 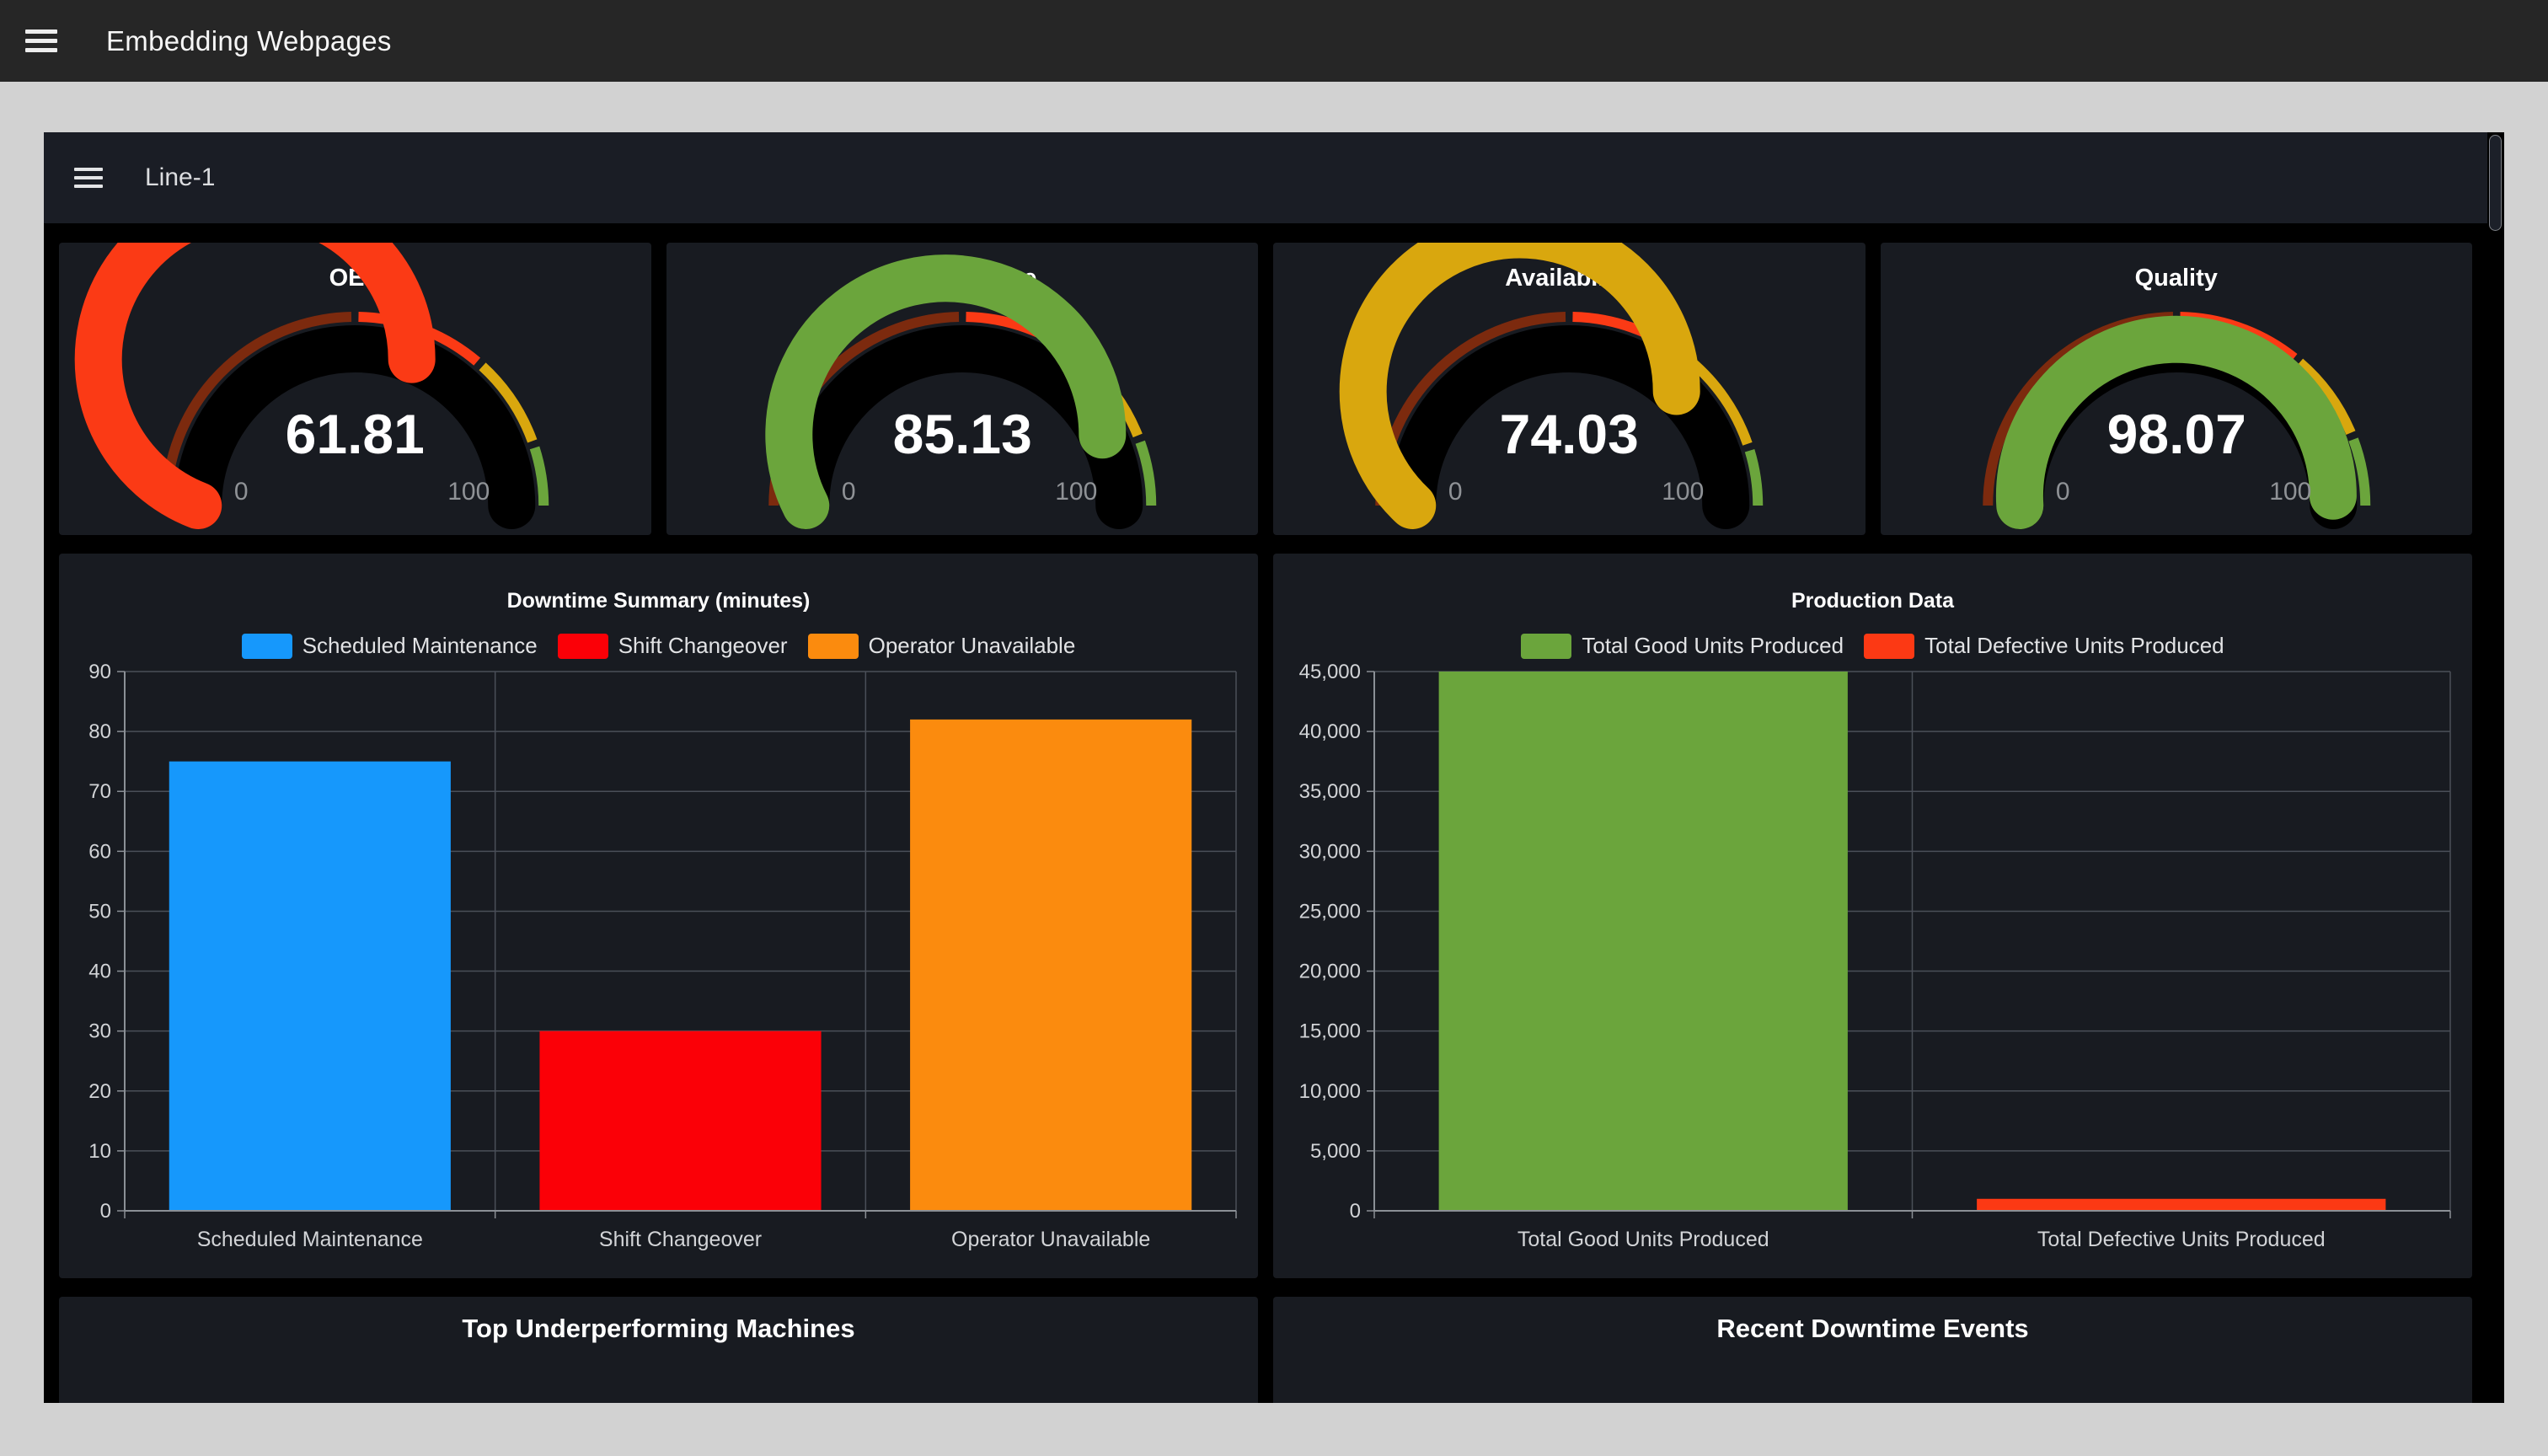 I want to click on gauge-chart-oee: 61.81 0 100, so click(x=311, y=386).